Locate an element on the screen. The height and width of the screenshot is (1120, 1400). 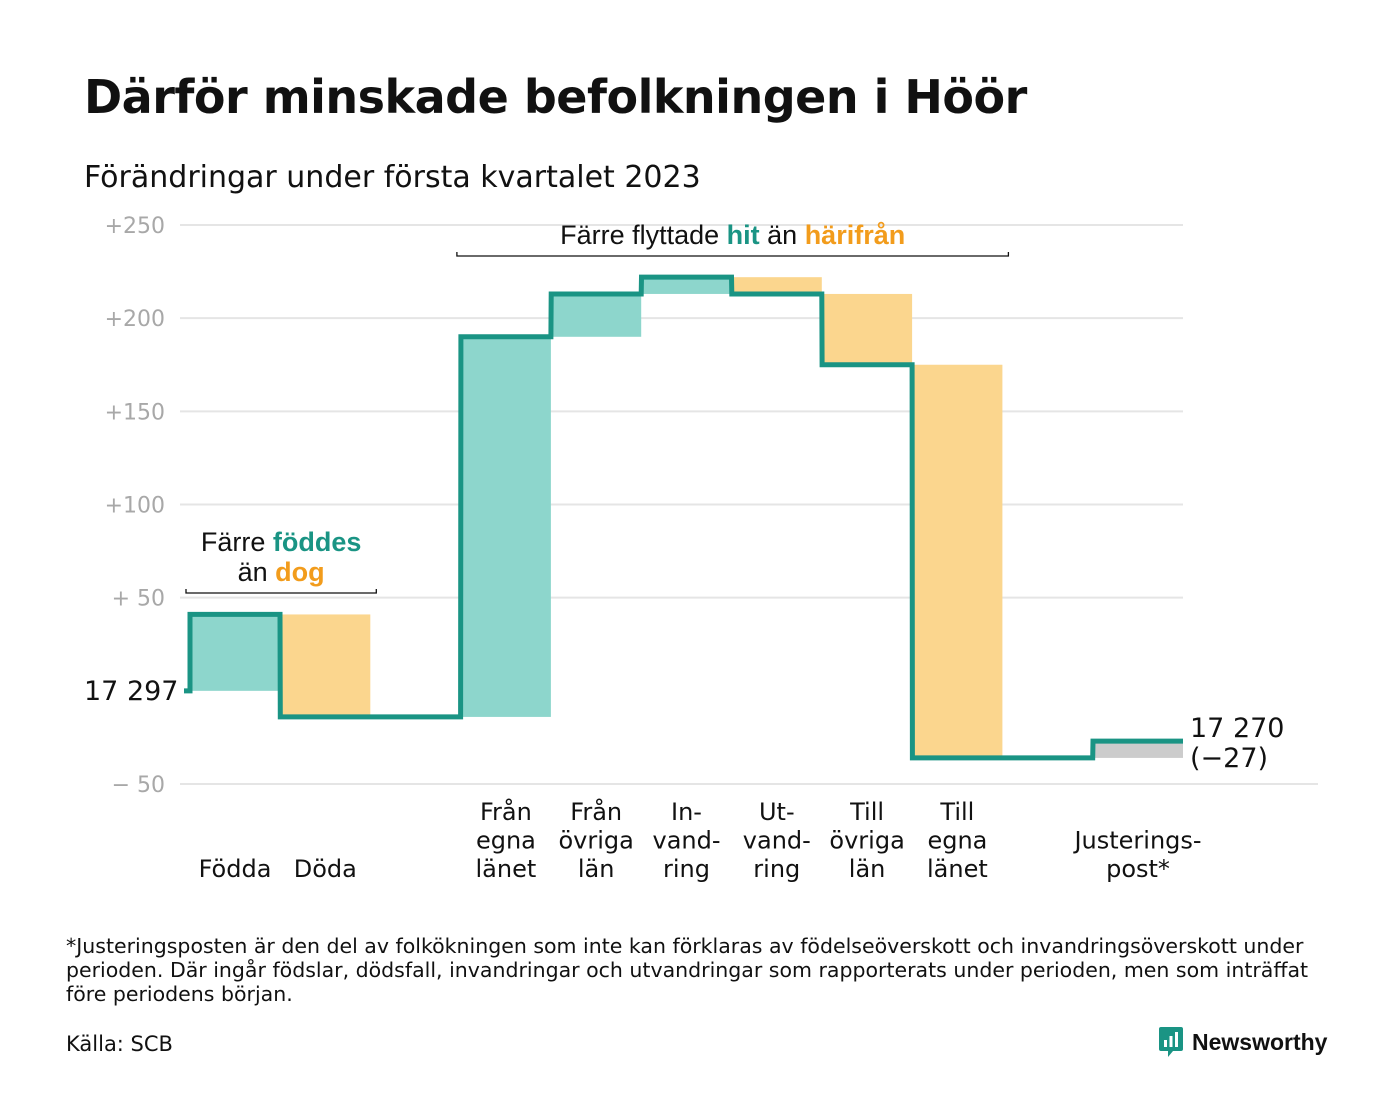
category-label-till-ovriga-lan: län is located at coordinates (867, 869).